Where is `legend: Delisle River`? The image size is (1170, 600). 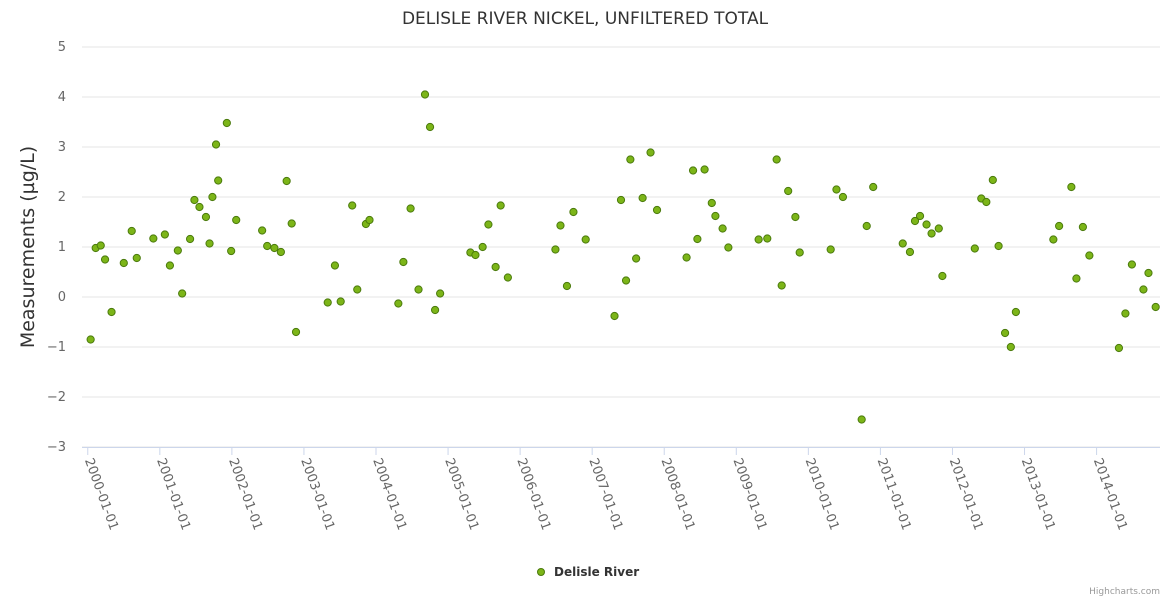
legend: Delisle River is located at coordinates (588, 572).